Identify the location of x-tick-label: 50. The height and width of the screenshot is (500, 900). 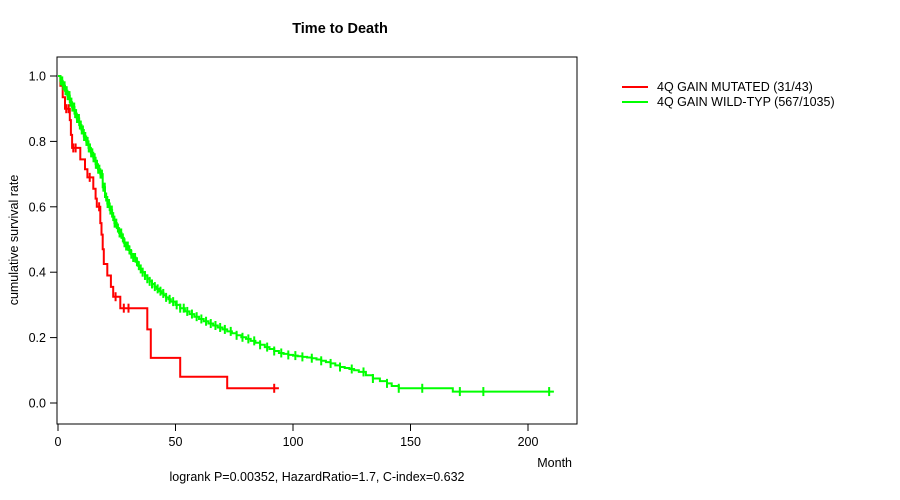
(176, 442).